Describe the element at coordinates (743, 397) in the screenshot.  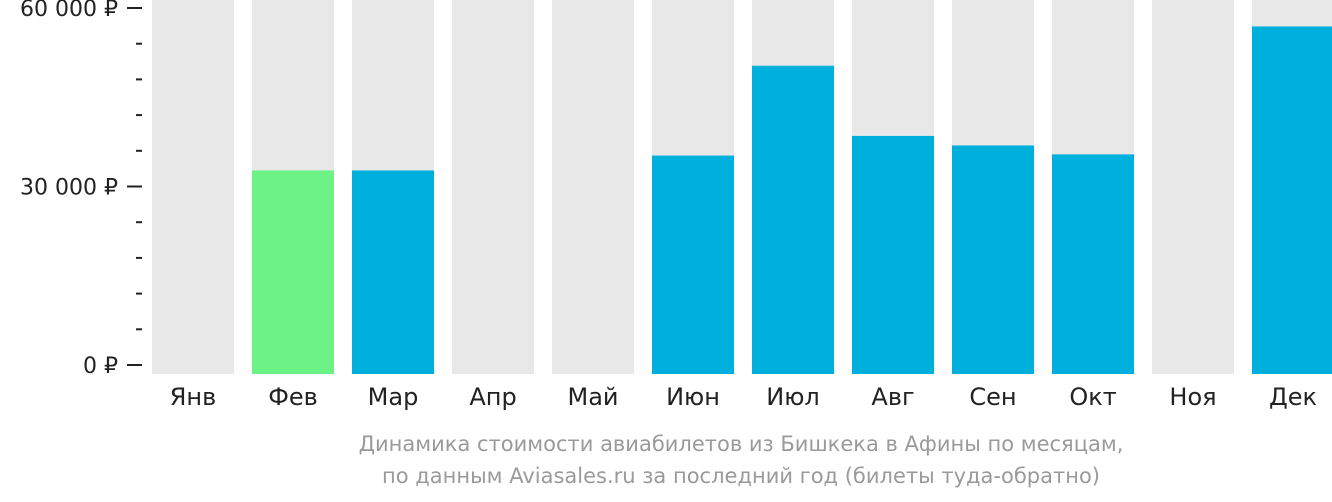
I see `x-axis: Янв Фев Мар Апр Май Июн Июл Авг Сен Окт Ноя Дек` at that location.